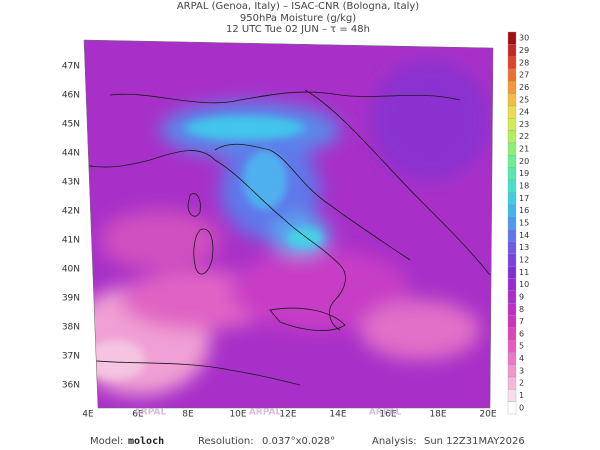  Describe the element at coordinates (71, 241) in the screenshot. I see `lat-label: 41N` at that location.